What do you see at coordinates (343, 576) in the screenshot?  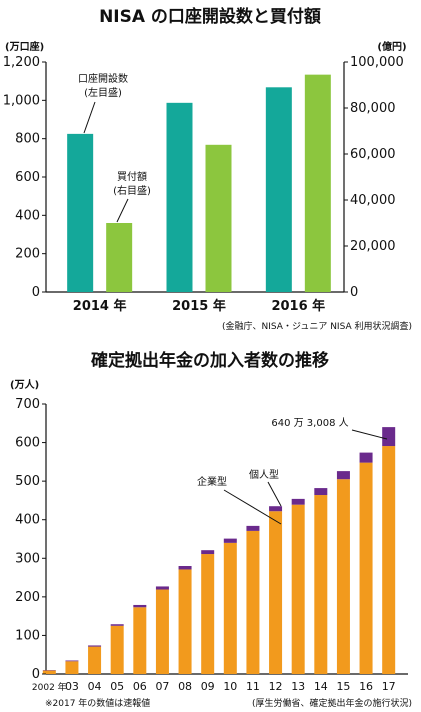 I see `bar-企業型-15` at bounding box center [343, 576].